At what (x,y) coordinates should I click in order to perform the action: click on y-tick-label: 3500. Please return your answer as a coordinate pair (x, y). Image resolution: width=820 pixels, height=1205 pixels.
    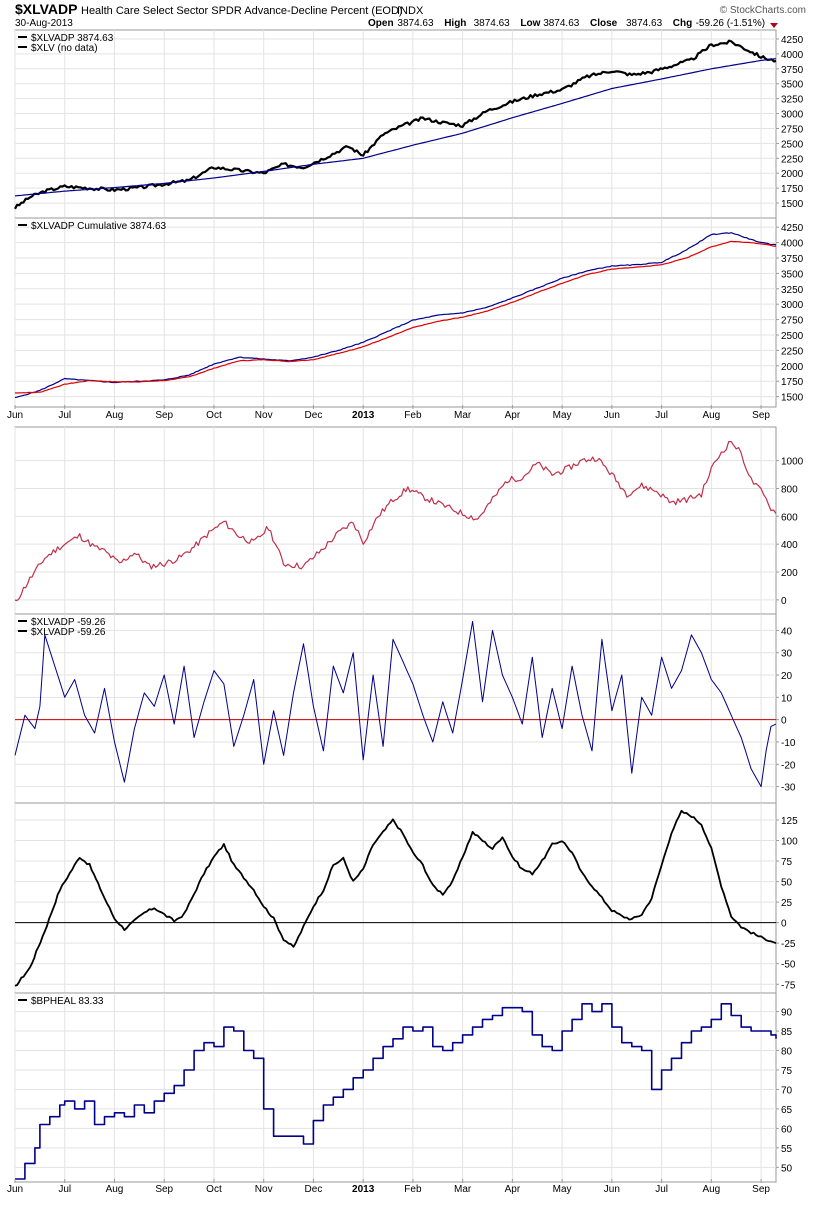
    Looking at the image, I should click on (792, 85).